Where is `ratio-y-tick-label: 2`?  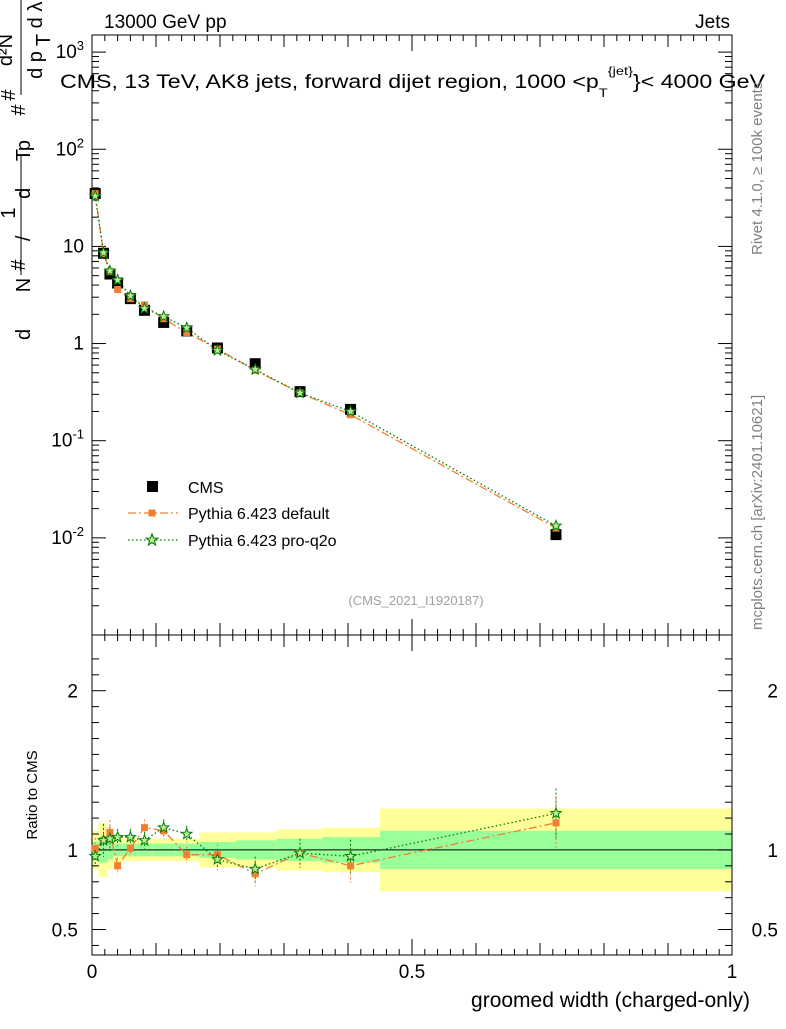
ratio-y-tick-label: 2 is located at coordinates (72, 692).